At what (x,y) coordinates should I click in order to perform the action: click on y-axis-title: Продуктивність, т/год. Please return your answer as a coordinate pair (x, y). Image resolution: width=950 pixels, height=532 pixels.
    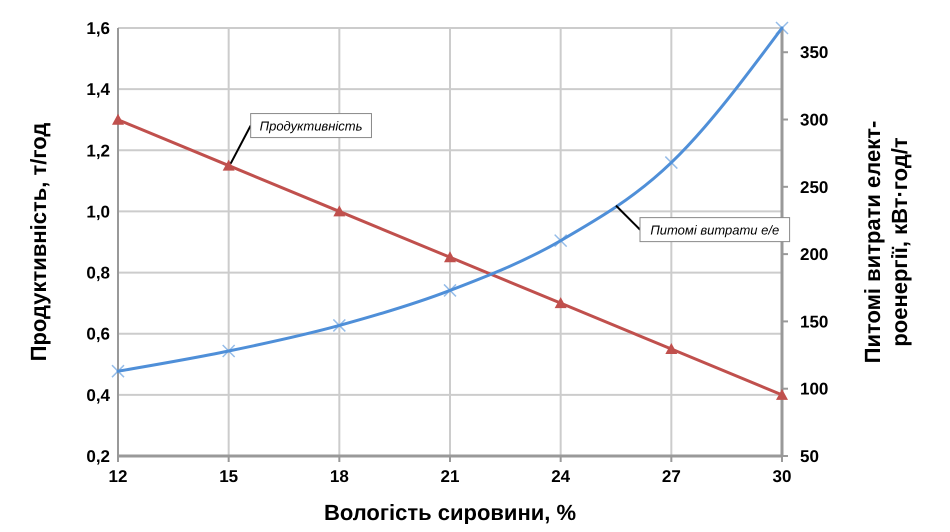
    Looking at the image, I should click on (38, 242).